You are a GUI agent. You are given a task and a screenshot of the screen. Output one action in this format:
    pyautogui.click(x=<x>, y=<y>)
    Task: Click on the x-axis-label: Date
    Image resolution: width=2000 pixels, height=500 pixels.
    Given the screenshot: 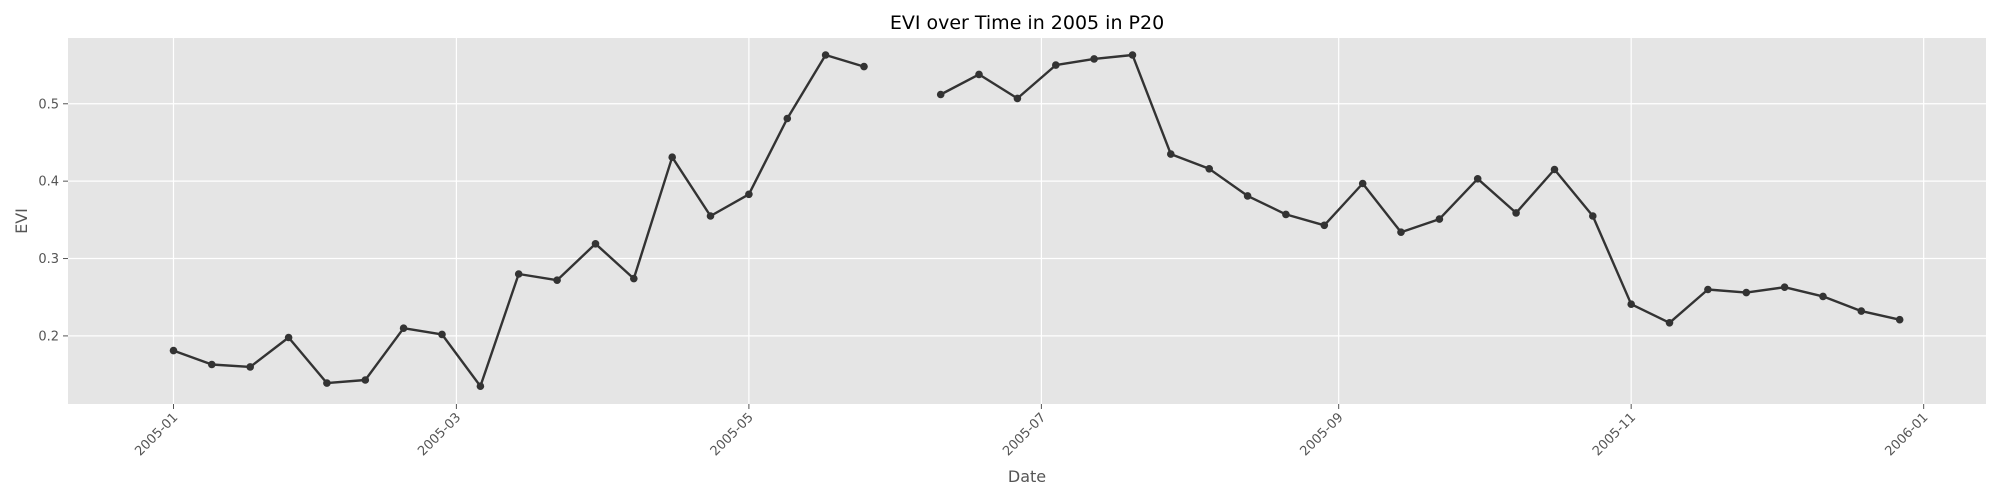 What is the action you would take?
    pyautogui.click(x=1027, y=476)
    